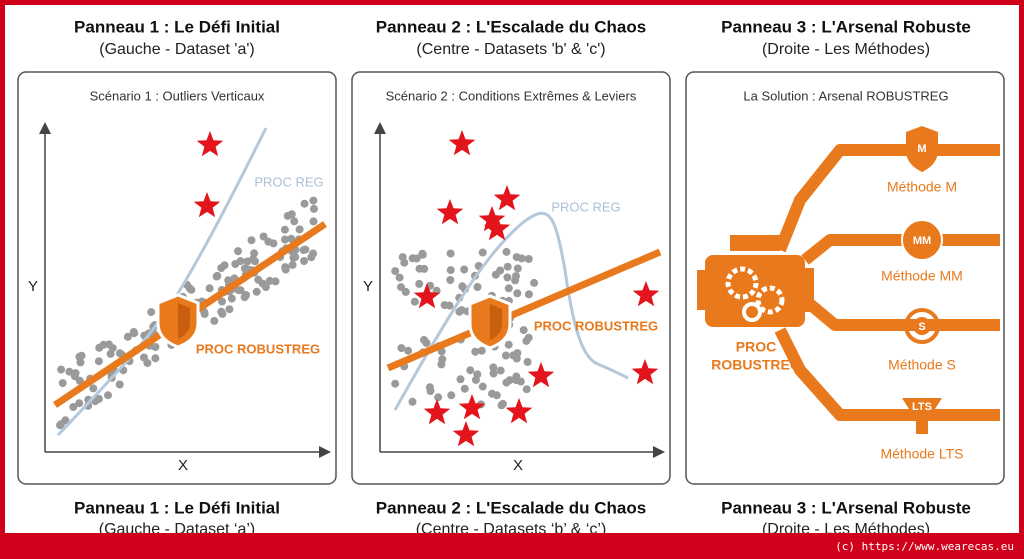 This screenshot has height=559, width=1024. What do you see at coordinates (922, 276) in the screenshot?
I see `method-label: Méthode MM` at bounding box center [922, 276].